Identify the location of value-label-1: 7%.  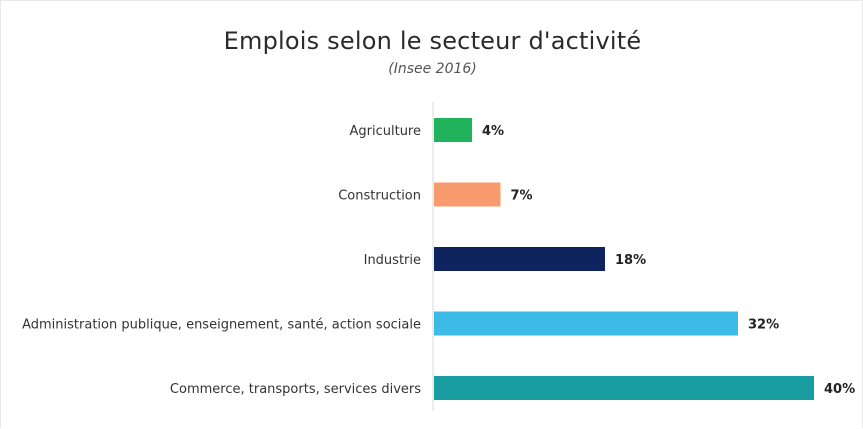
(522, 196).